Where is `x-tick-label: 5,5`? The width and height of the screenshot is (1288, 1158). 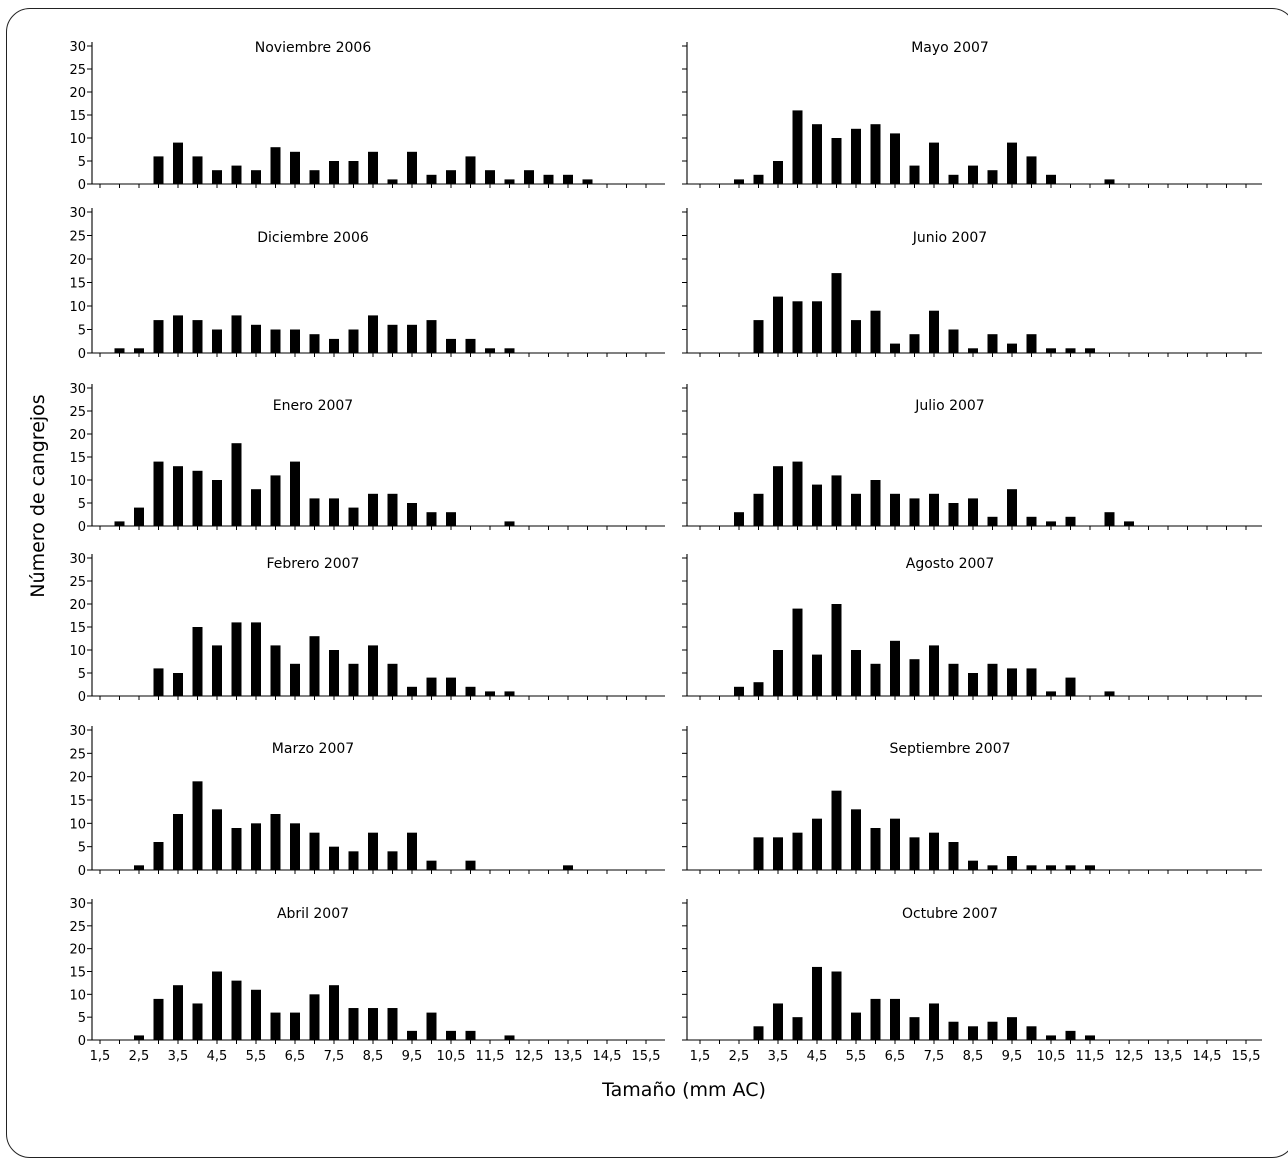
x-tick-label: 5,5 is located at coordinates (856, 1056).